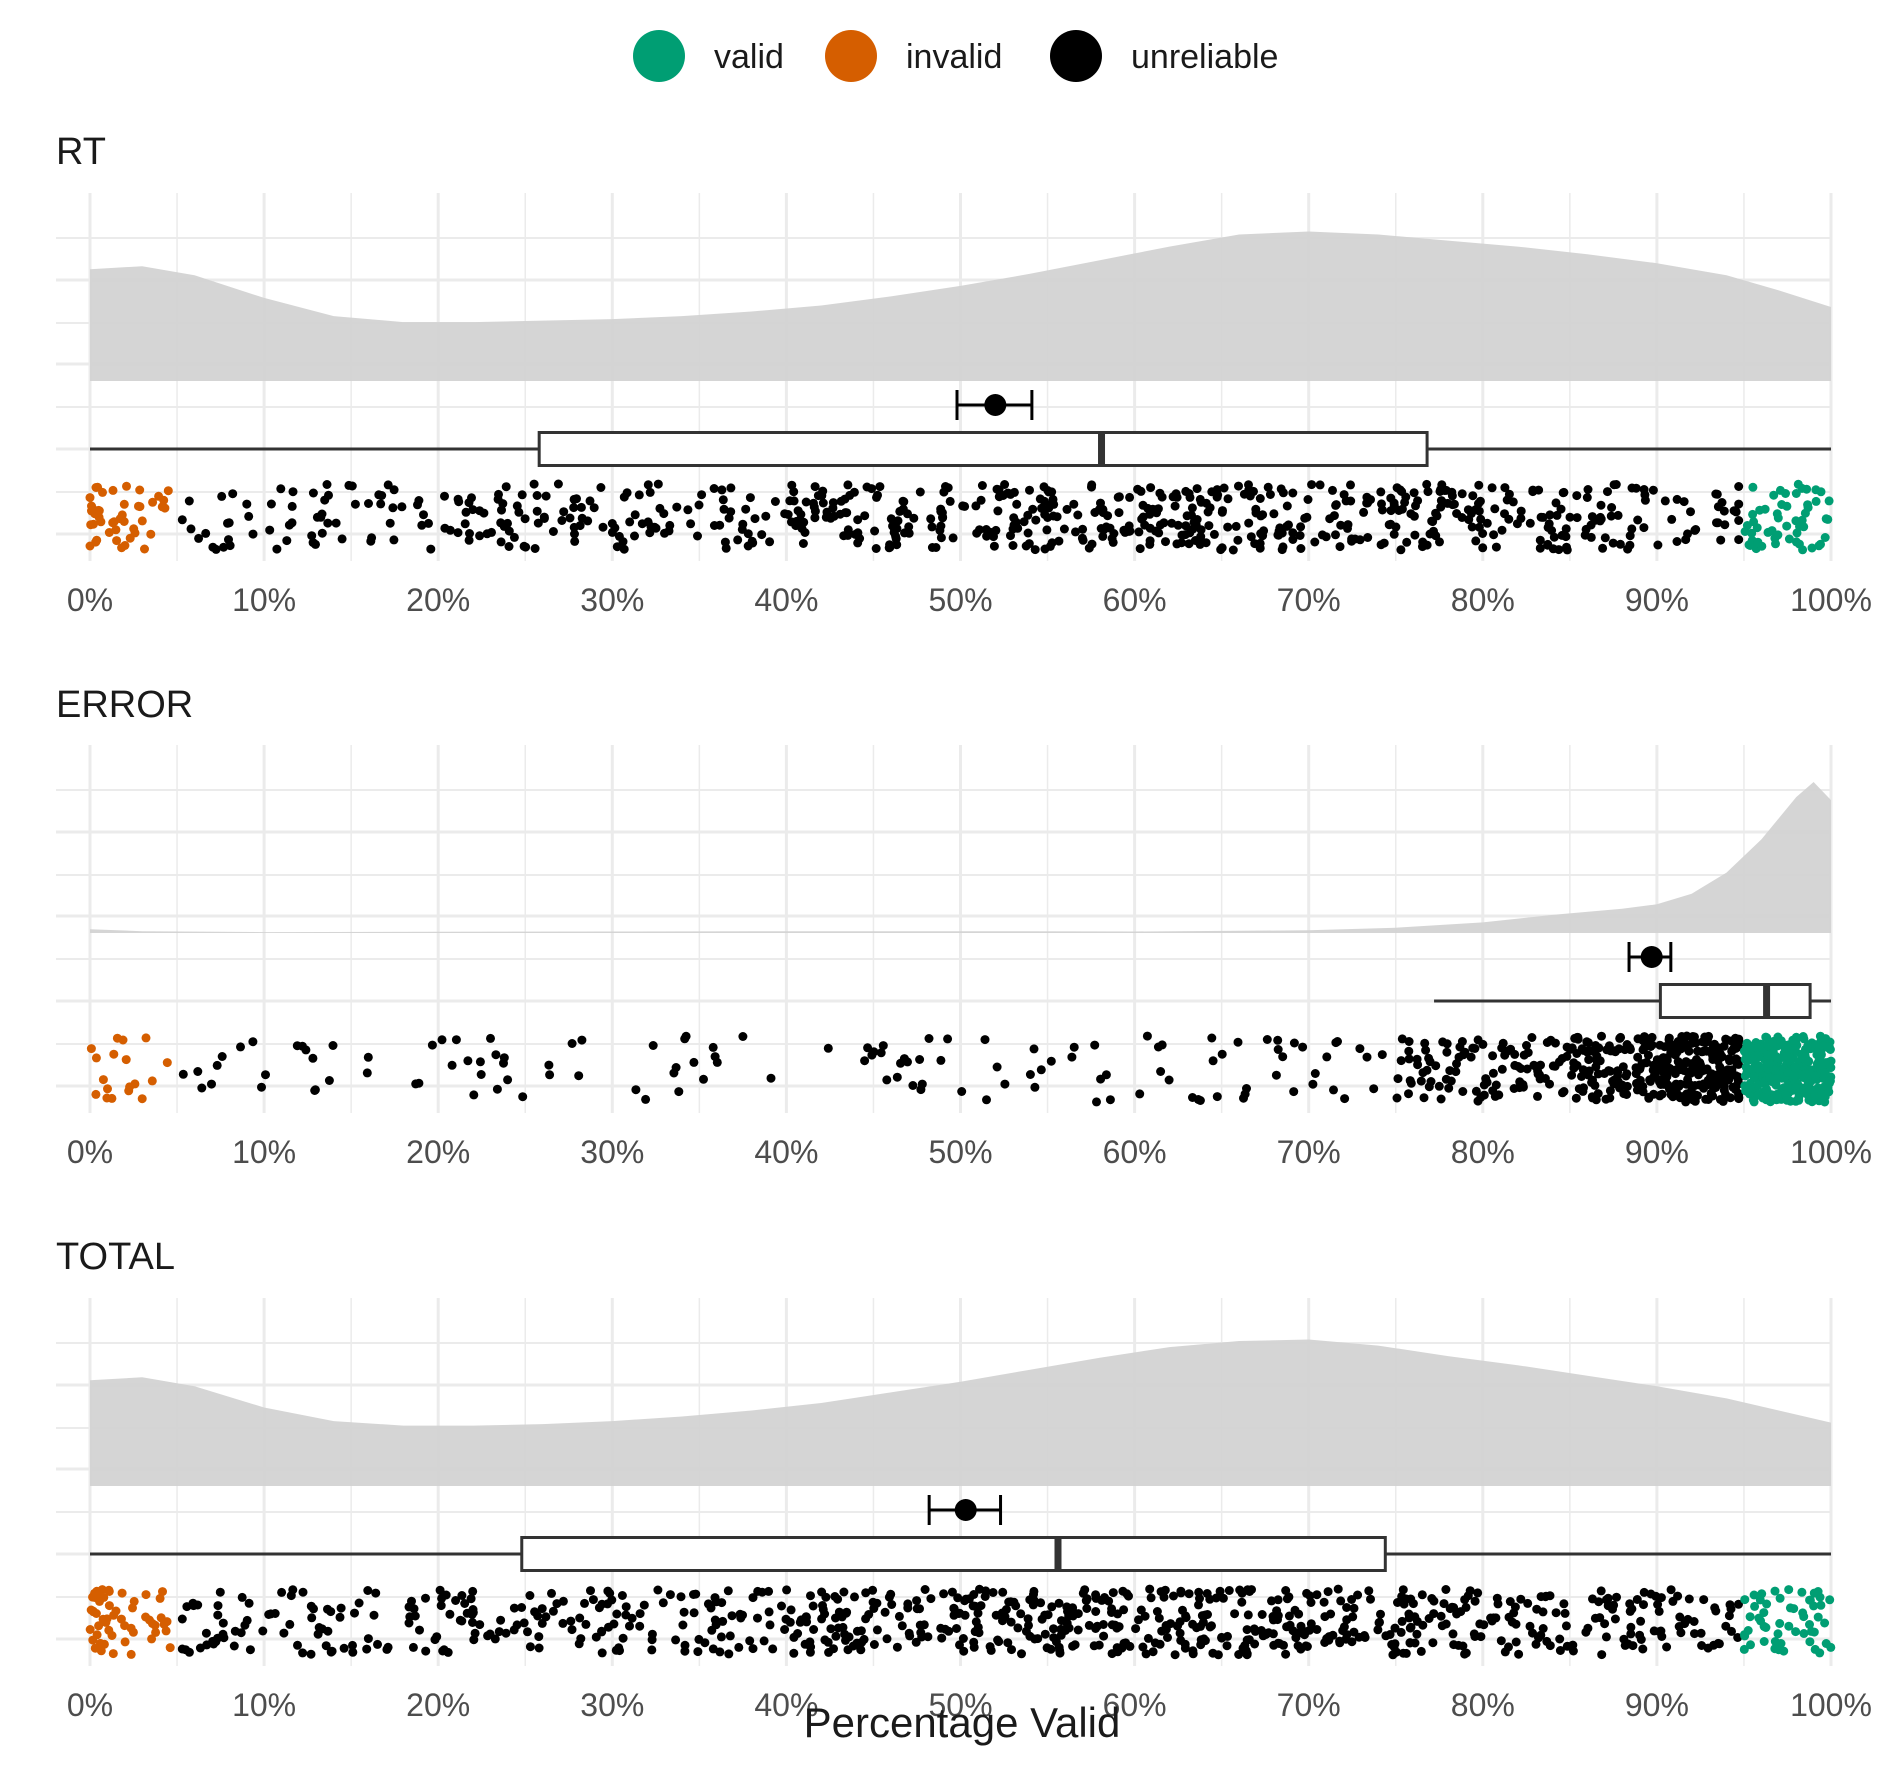  I want to click on boxplot-total, so click(960, 1554).